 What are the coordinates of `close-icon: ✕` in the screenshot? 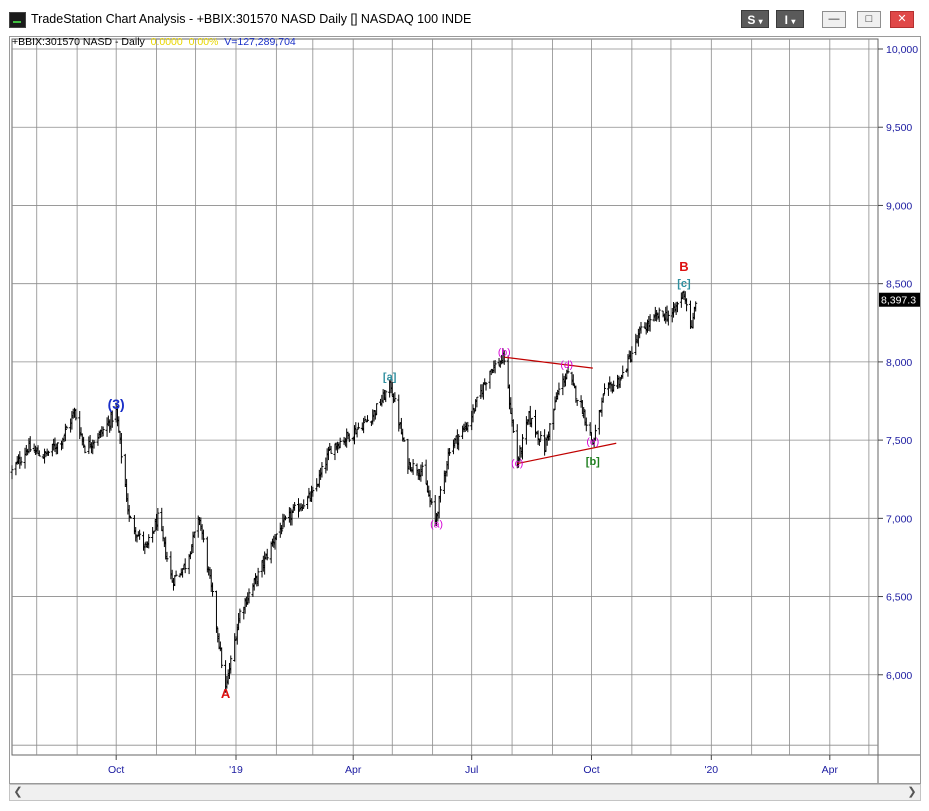 It's located at (902, 19).